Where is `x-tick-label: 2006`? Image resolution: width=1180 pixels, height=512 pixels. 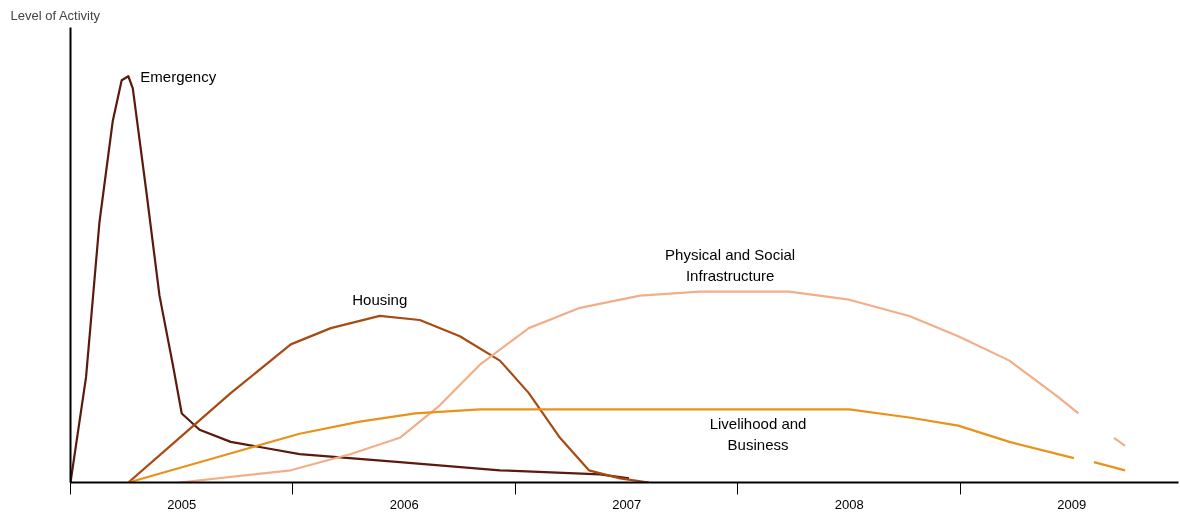
x-tick-label: 2006 is located at coordinates (404, 504).